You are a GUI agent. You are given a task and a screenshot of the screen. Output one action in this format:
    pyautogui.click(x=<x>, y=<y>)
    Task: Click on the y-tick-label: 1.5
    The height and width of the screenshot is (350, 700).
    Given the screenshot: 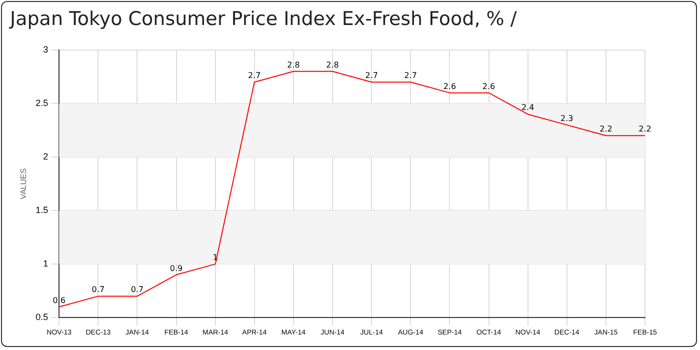 What is the action you would take?
    pyautogui.click(x=42, y=210)
    